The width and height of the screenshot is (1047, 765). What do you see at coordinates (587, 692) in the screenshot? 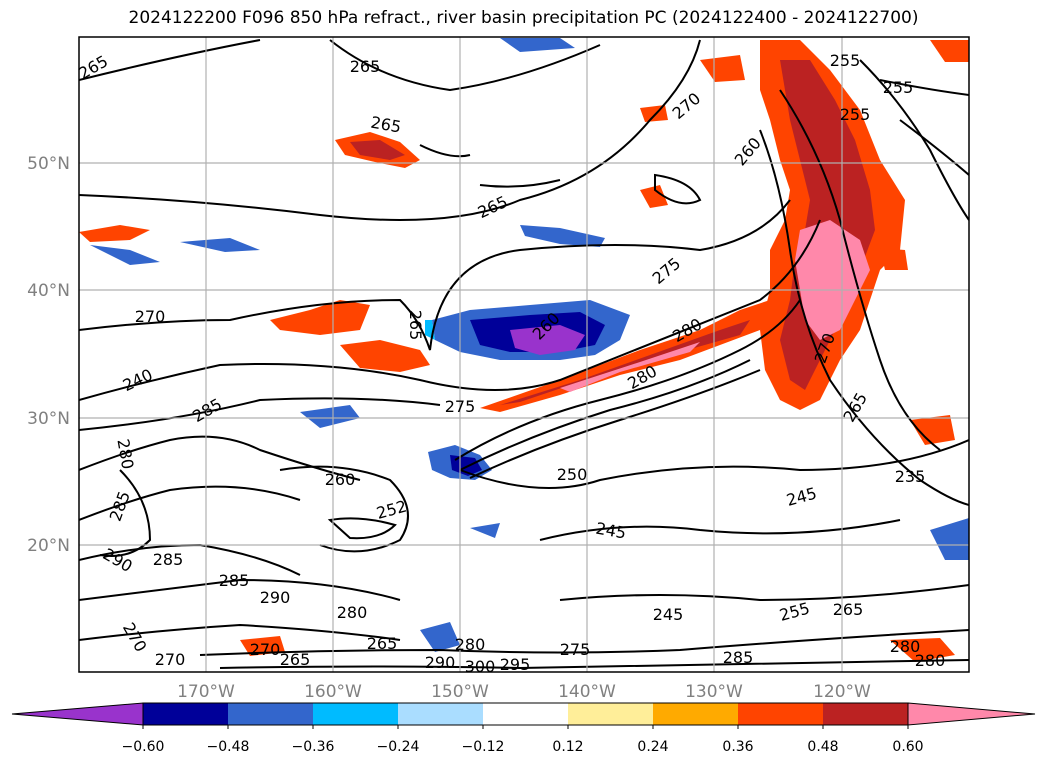
I see `lon-label-140w: 140°W` at bounding box center [587, 692].